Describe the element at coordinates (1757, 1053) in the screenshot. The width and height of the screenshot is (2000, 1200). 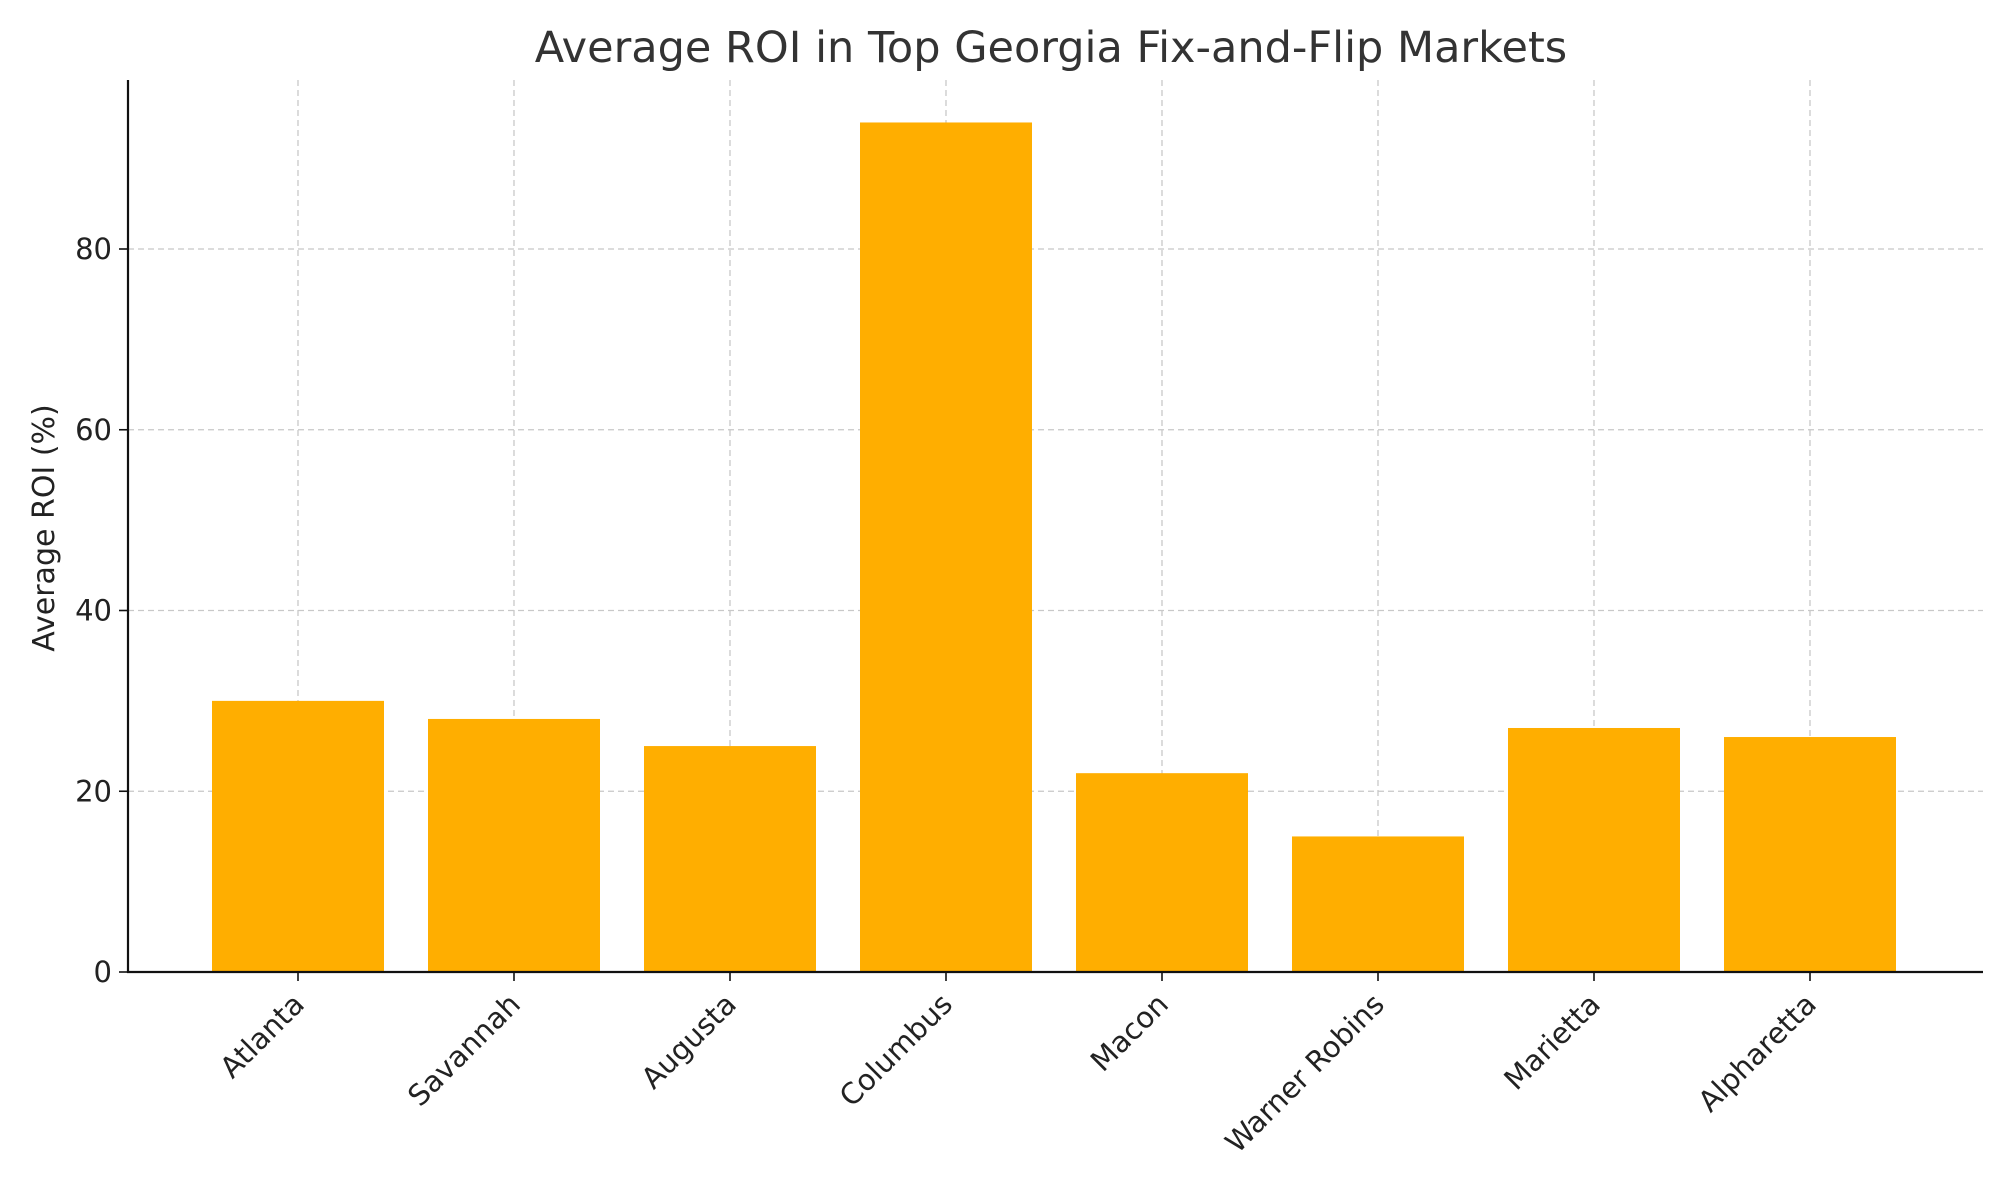
I see `x-tick-label: Alpharetta` at that location.